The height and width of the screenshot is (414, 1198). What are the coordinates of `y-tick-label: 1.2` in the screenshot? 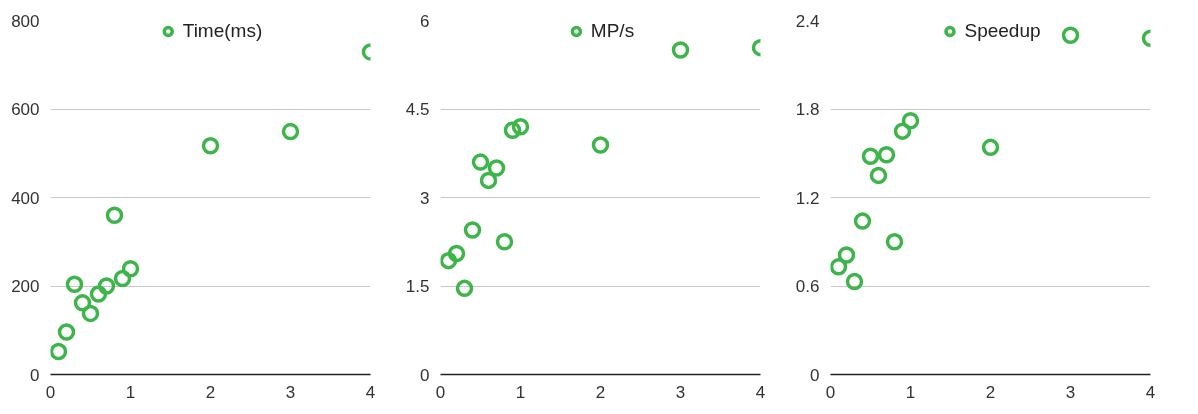 It's located at (807, 198).